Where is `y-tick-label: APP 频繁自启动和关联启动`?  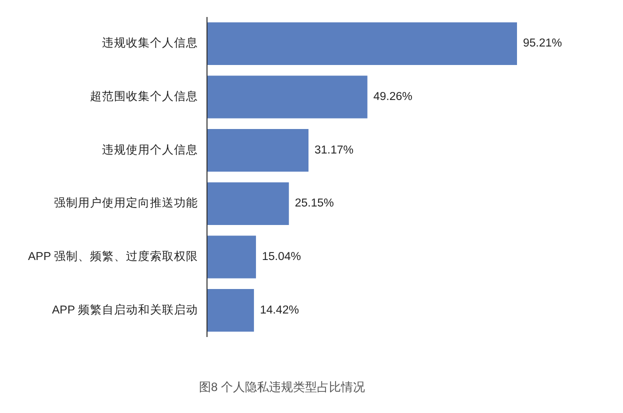
y-tick-label: APP 频繁自启动和关联启动 is located at coordinates (125, 309).